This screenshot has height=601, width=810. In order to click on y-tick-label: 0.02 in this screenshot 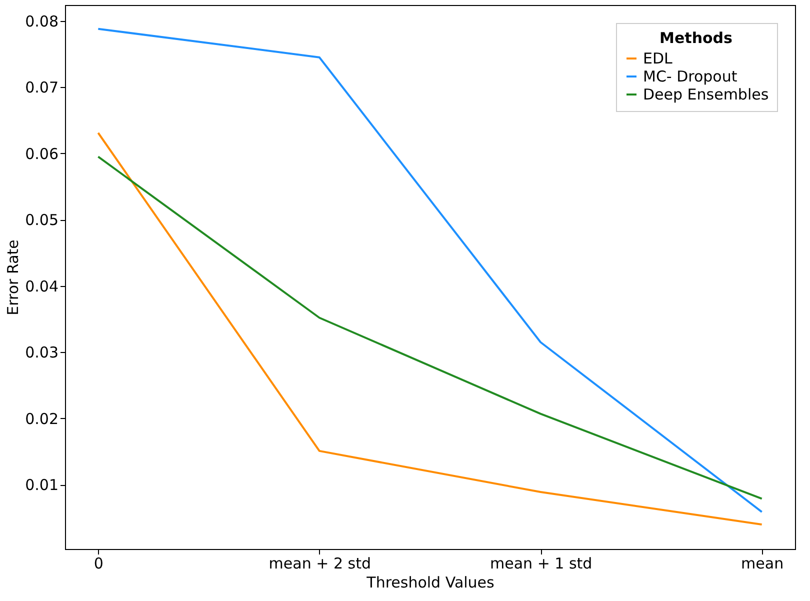, I will do `click(41, 419)`.